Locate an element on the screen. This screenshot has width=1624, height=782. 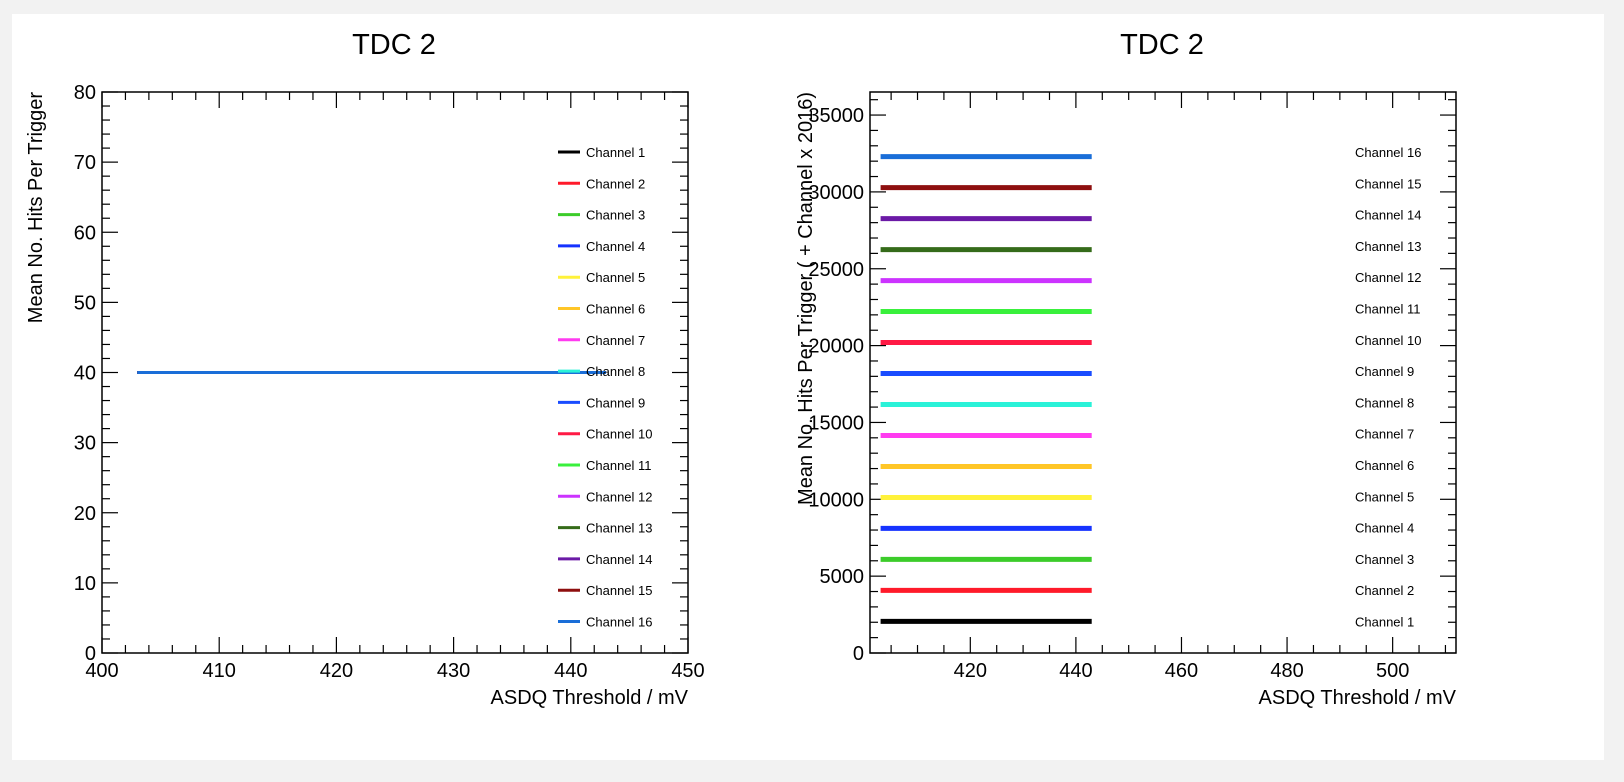
y-tick-label: 70 is located at coordinates (85, 163).